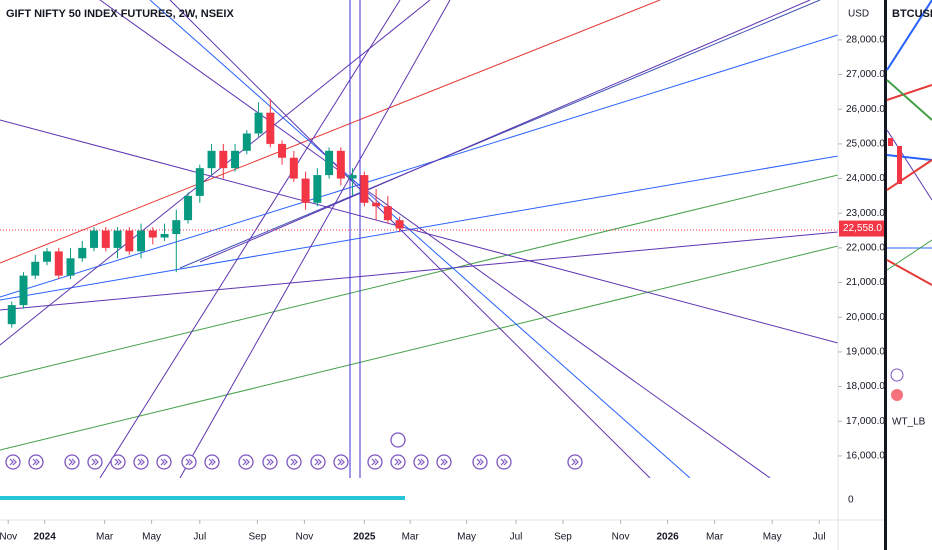  I want to click on y-tick-label: 19,000.0, so click(865, 352).